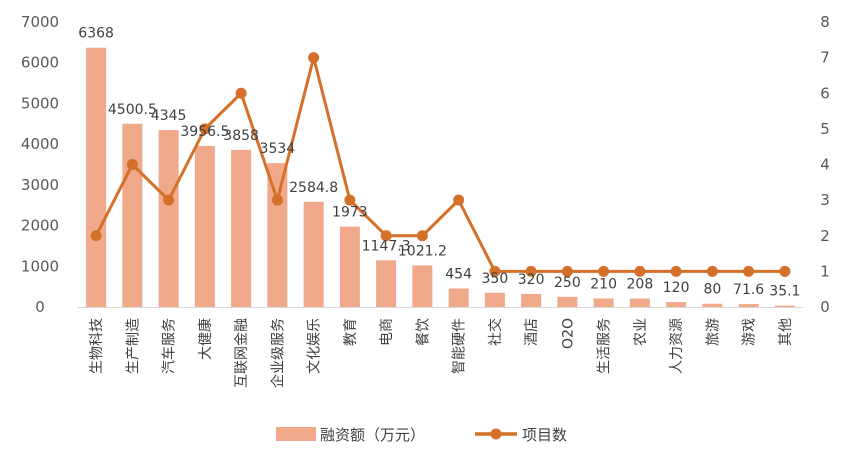 The width and height of the screenshot is (846, 466). I want to click on data-label-3: 4345, so click(169, 116).